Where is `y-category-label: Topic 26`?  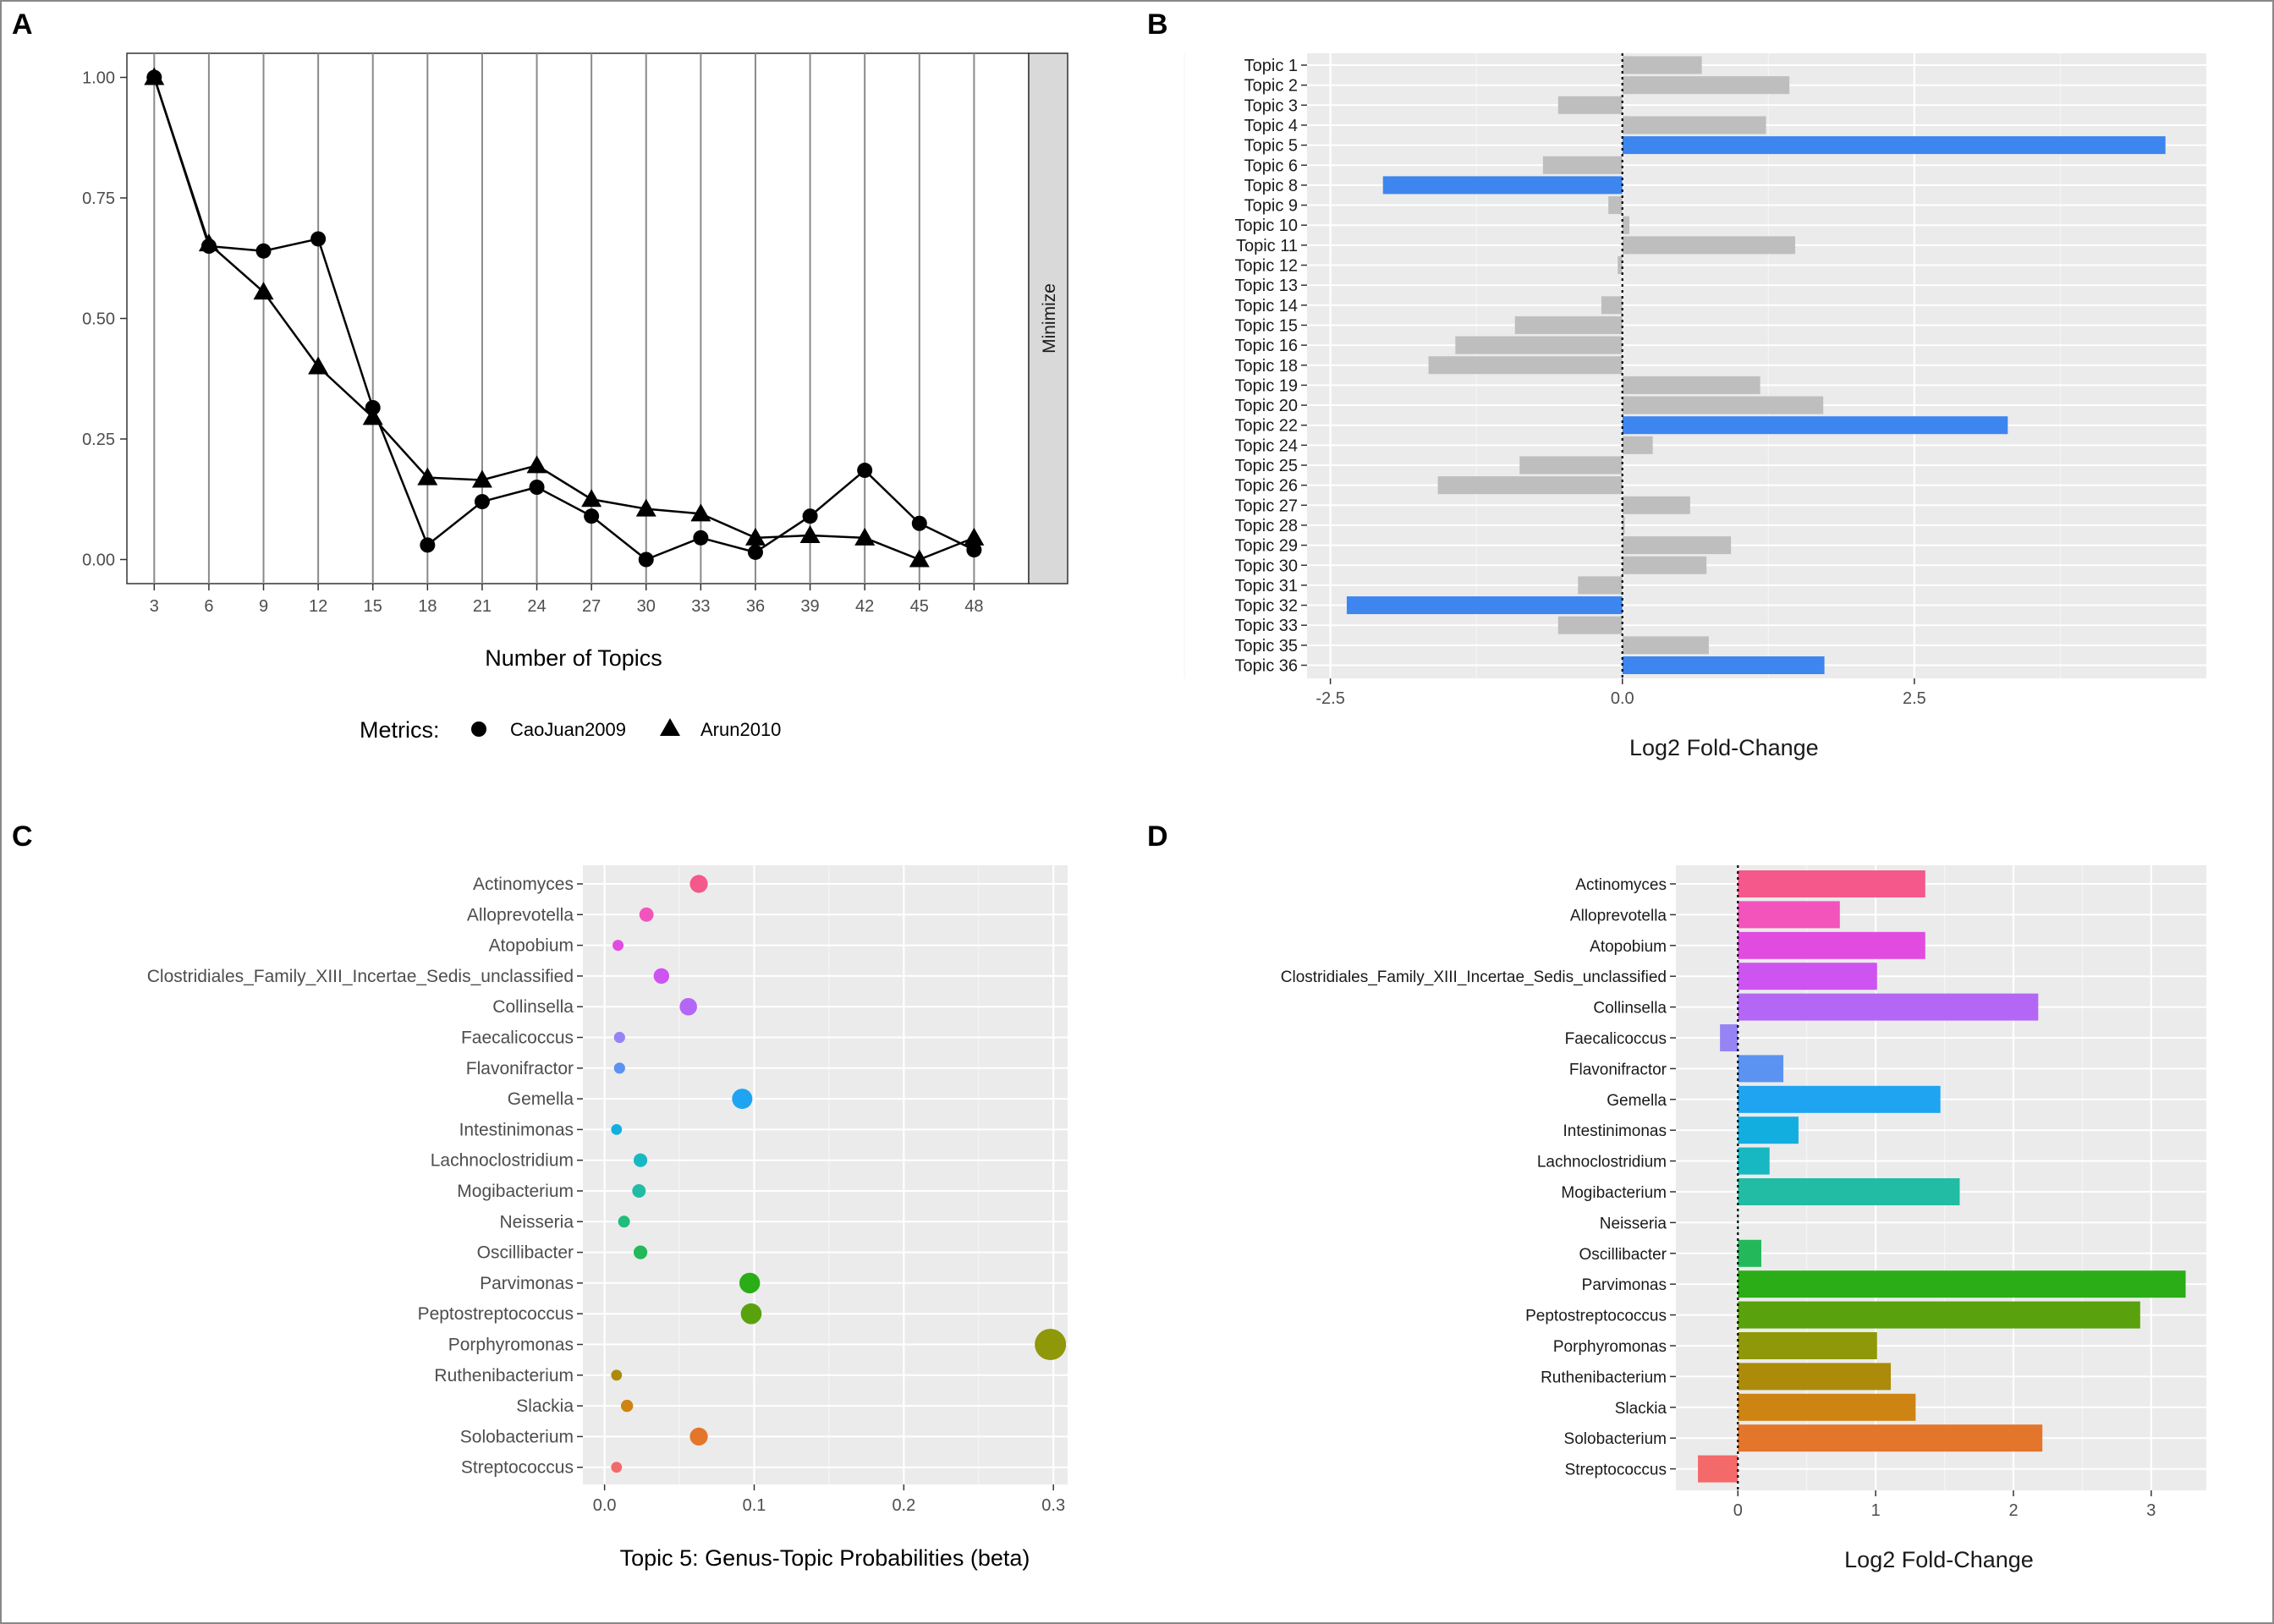
y-category-label: Topic 26 is located at coordinates (1267, 487).